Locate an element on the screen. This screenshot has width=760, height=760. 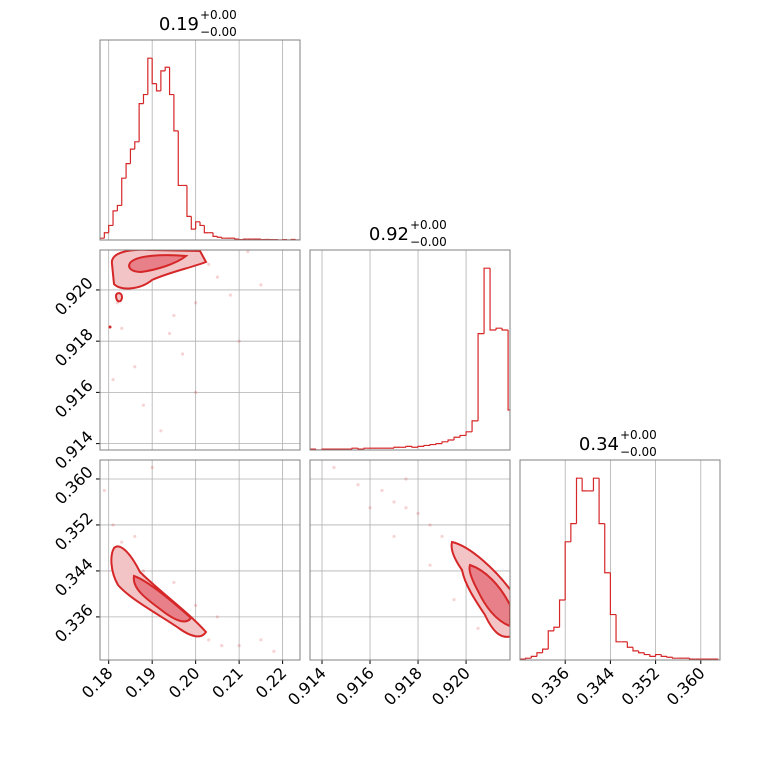
panel-title: 0.19 is located at coordinates (179, 24).